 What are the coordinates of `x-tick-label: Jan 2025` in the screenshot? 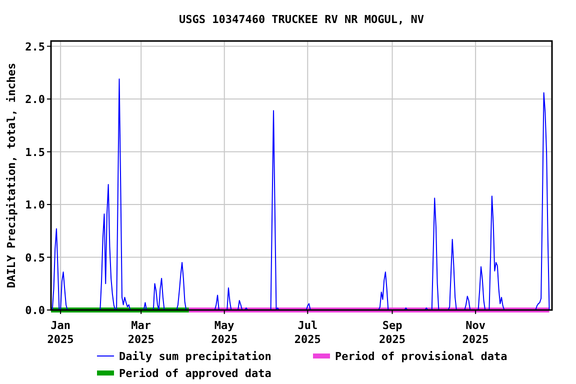 It's located at (60, 332).